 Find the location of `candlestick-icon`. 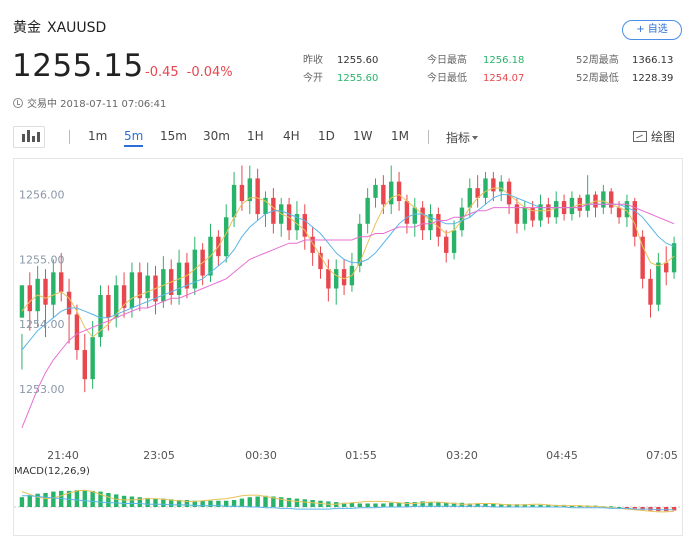

candlestick-icon is located at coordinates (29, 137).